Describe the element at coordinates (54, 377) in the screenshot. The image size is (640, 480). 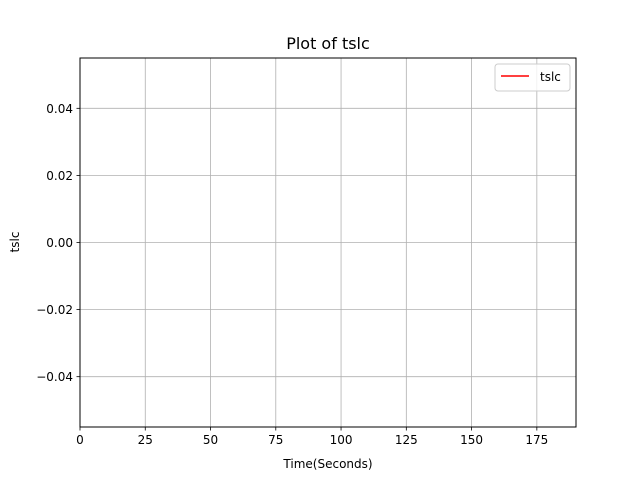
I see `y-tick-label: −0.04` at that location.